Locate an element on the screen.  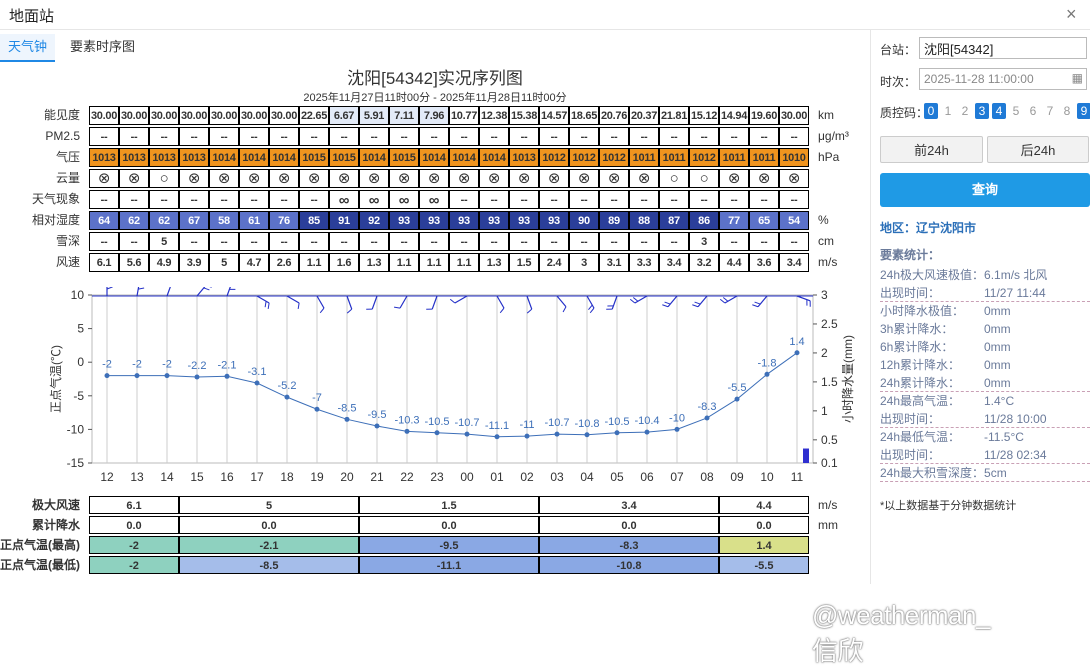
time-input: 2025-11-28 11:00:00 ▦ is located at coordinates (1003, 79).